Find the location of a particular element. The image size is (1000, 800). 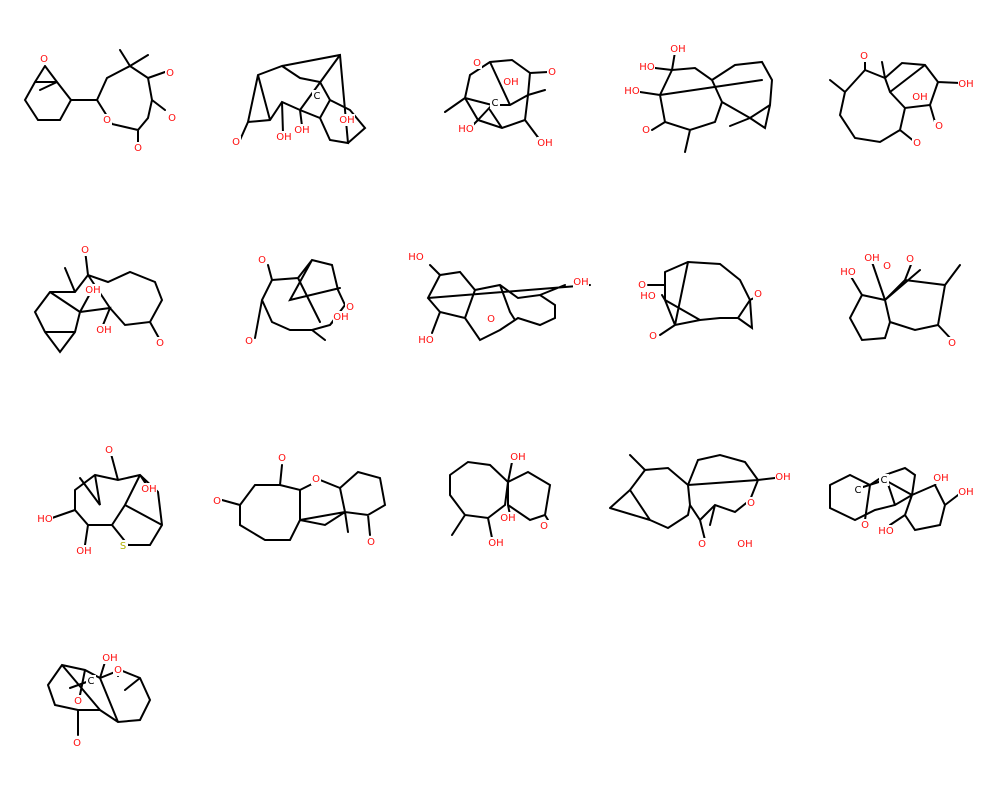

molecule-5: O OH OH O O is located at coordinates (901, 99).